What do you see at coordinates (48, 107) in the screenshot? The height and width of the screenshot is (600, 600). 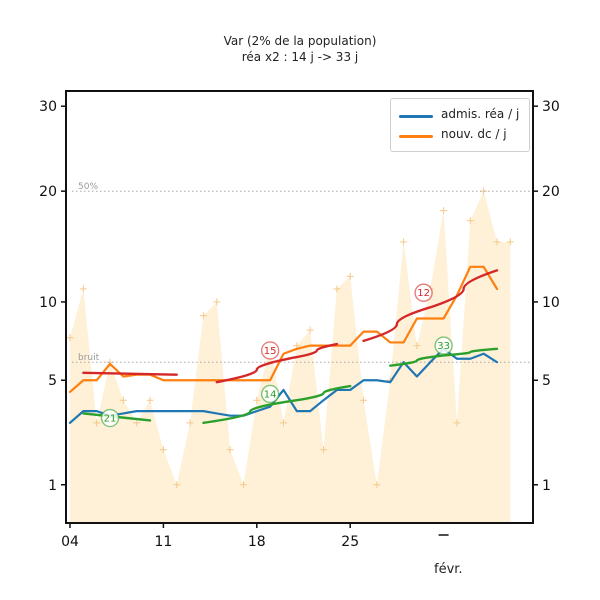 I see `y-tick-label-left: 30` at bounding box center [48, 107].